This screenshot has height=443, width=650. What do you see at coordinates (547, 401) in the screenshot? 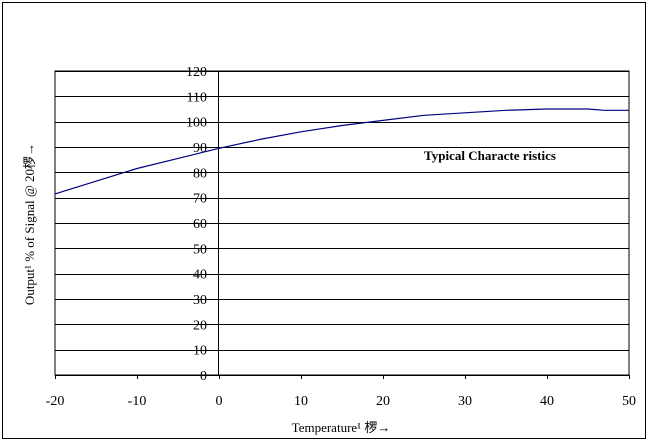
I see `x-tick-label-40: 40` at bounding box center [547, 401].